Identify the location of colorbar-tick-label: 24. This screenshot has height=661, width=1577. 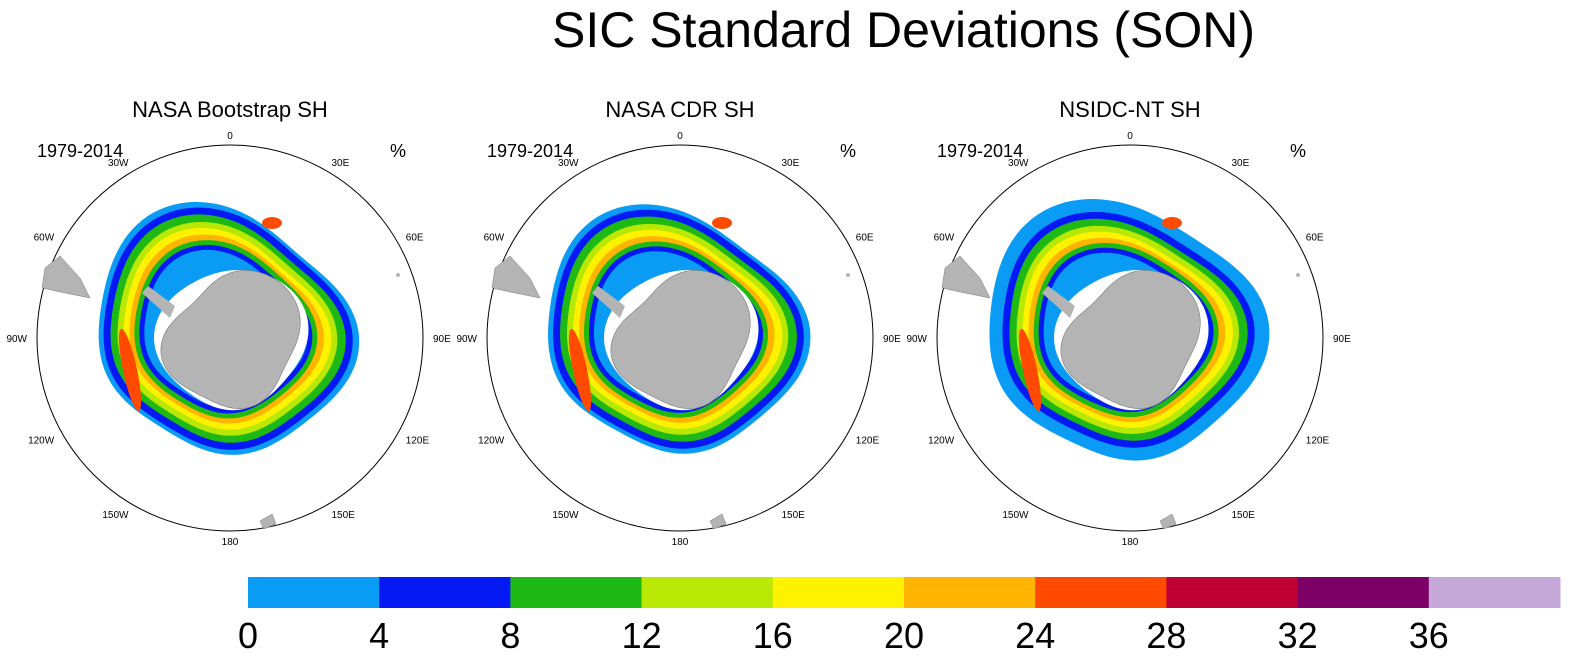
(1035, 635).